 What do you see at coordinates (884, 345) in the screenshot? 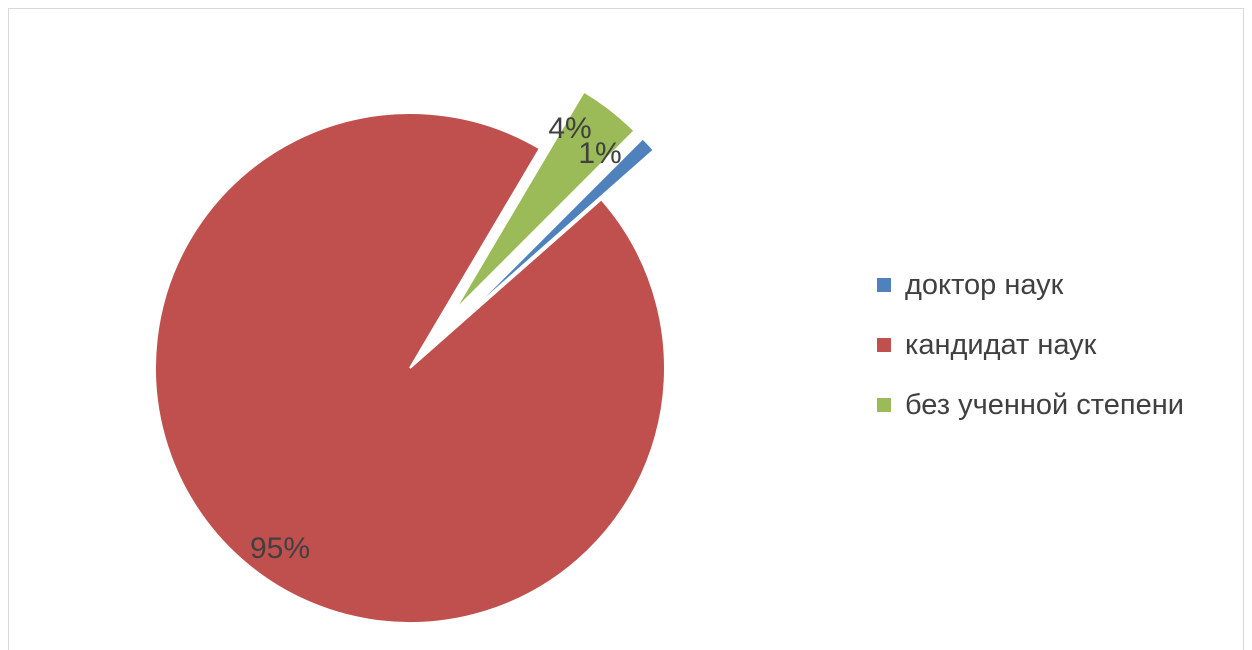
I see `legend-swatch-candidate` at bounding box center [884, 345].